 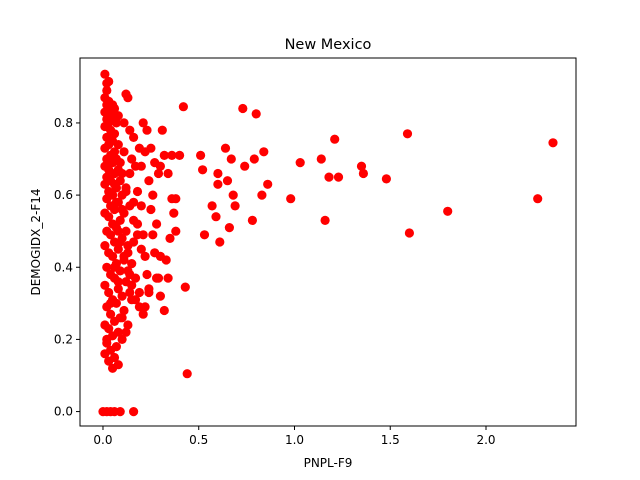 I want to click on x-tick-label: 1.0, so click(x=294, y=440).